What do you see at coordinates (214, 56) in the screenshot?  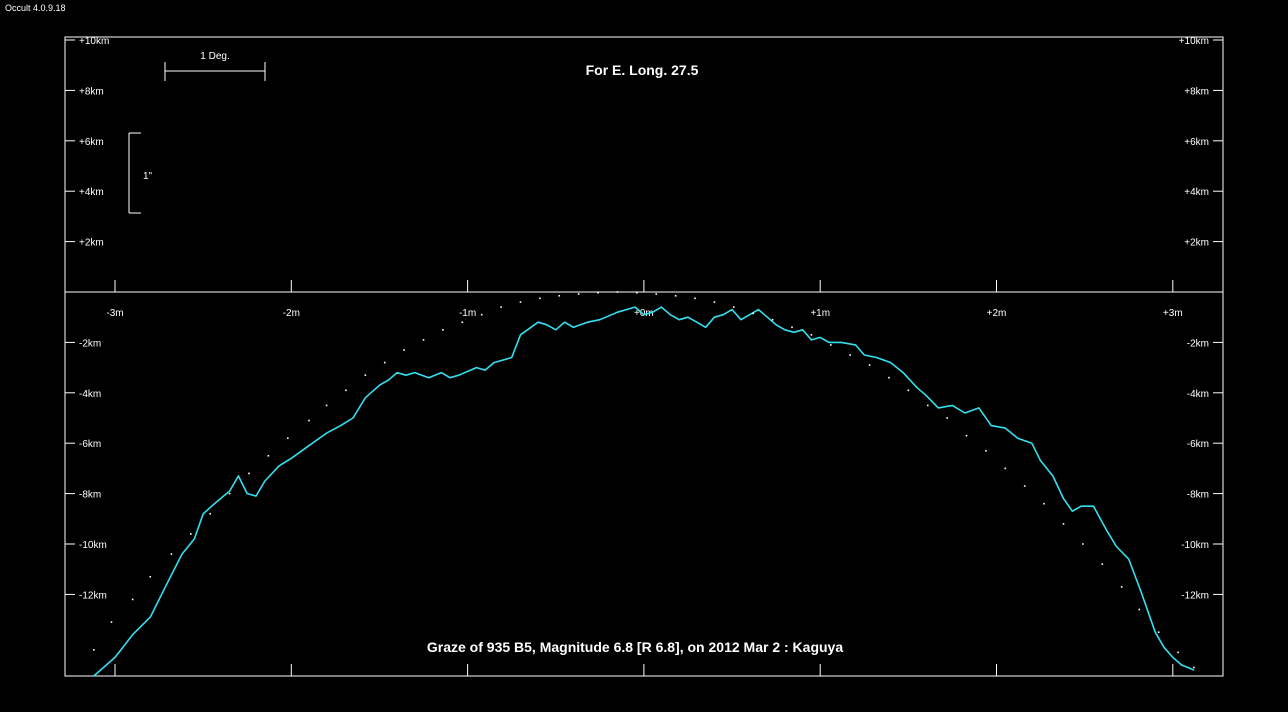 I see `degree-scale-label: 1 Deg.` at bounding box center [214, 56].